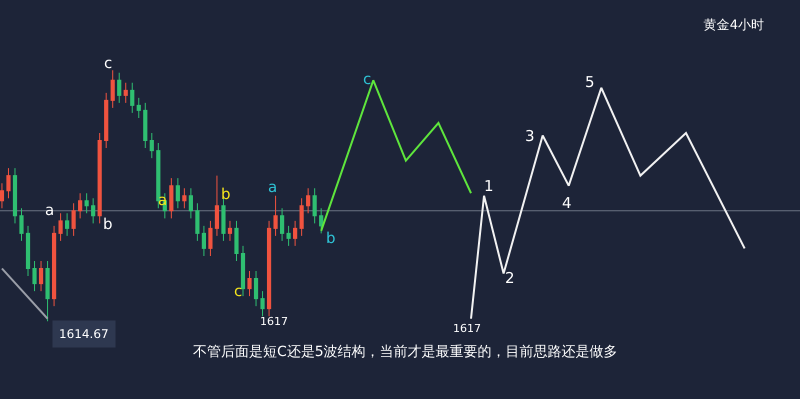 The height and width of the screenshot is (399, 800). What do you see at coordinates (274, 321) in the screenshot?
I see `annotation: 1617` at bounding box center [274, 321].